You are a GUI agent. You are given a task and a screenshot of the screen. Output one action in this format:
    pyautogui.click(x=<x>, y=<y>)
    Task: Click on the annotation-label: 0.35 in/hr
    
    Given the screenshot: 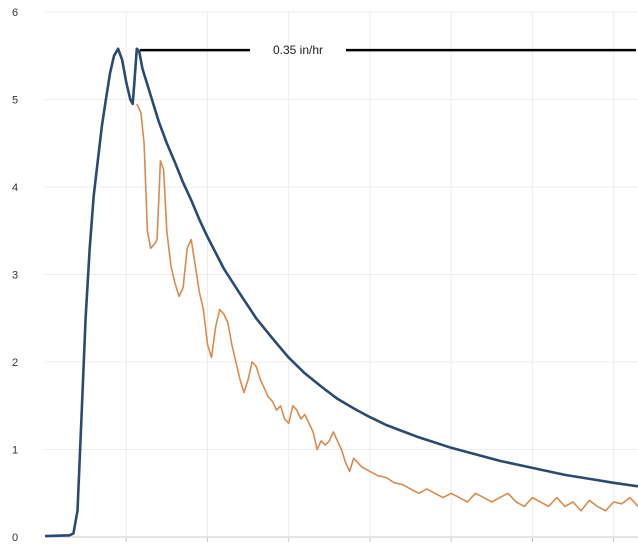 What is the action you would take?
    pyautogui.click(x=298, y=50)
    